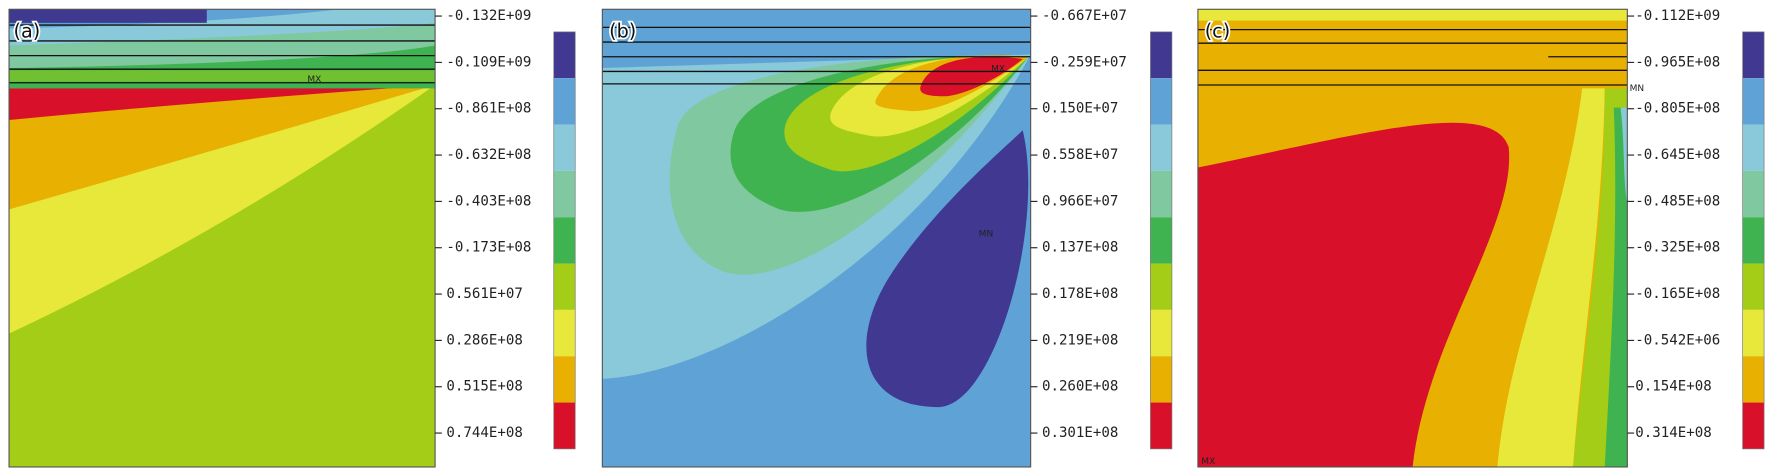  I want to click on legend-label: -0.645E+08, so click(1677, 155).